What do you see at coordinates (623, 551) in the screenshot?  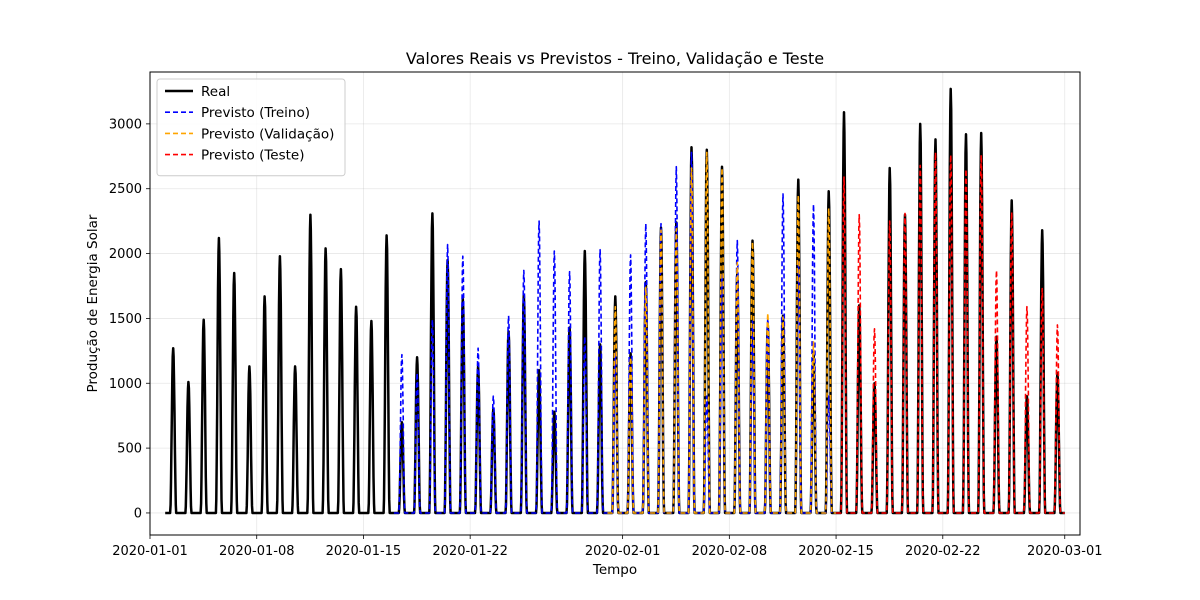 I see `x-tick-label: 2020-02-01` at bounding box center [623, 551].